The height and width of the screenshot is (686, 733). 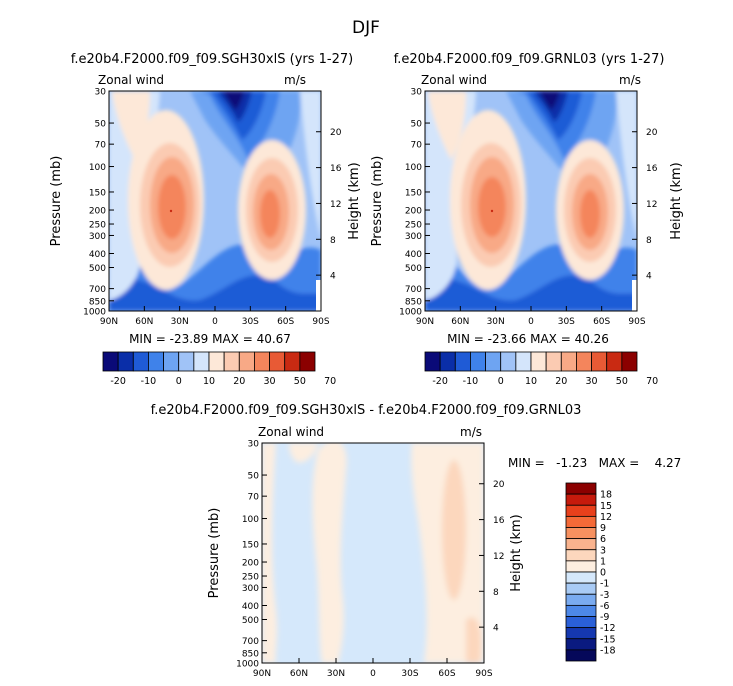 What do you see at coordinates (336, 674) in the screenshot?
I see `panel-c-xtick-label: 30N` at bounding box center [336, 674].